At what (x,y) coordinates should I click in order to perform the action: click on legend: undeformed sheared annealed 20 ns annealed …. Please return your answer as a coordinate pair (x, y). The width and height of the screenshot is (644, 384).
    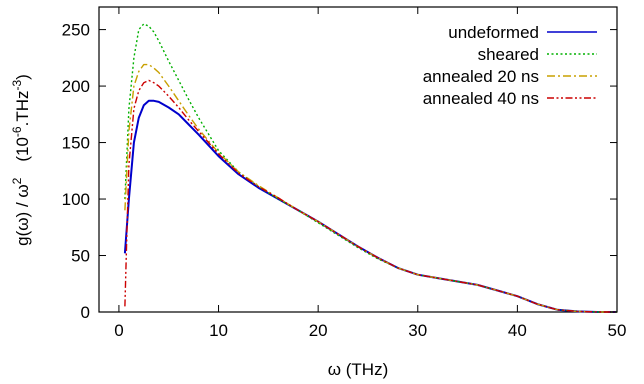
    Looking at the image, I should click on (510, 65).